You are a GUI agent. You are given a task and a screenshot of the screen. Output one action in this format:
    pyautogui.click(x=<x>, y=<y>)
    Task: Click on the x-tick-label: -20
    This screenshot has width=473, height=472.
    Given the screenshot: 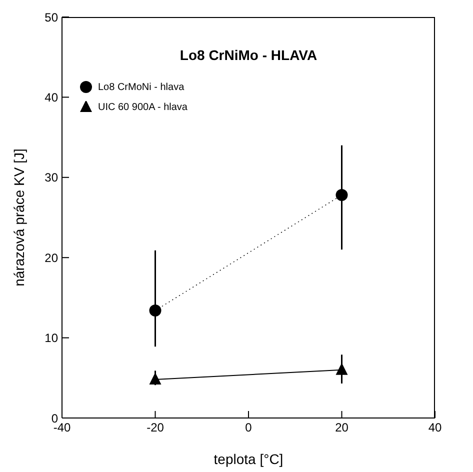 What is the action you would take?
    pyautogui.click(x=155, y=427)
    